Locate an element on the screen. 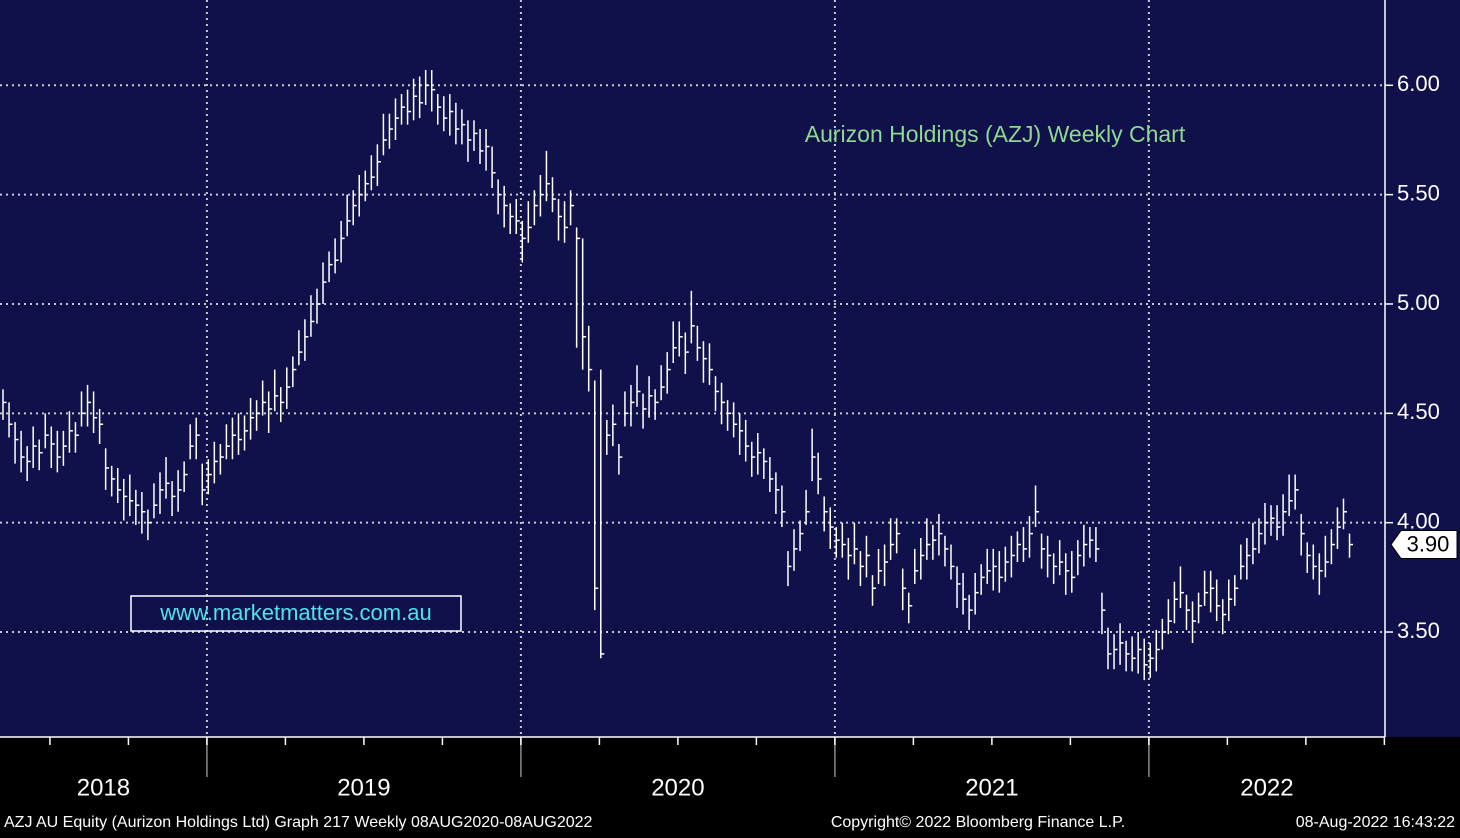  last-price-tag is located at coordinates (1424, 545).